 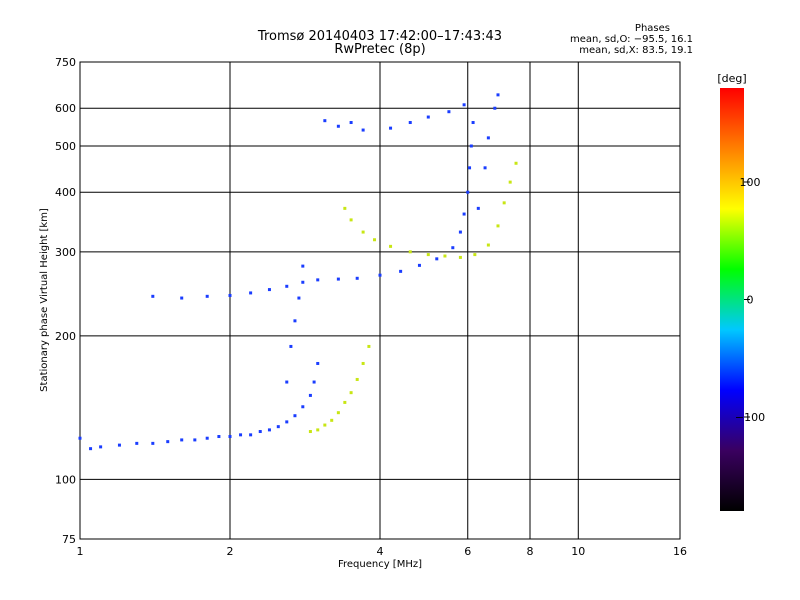 What do you see at coordinates (631, 39) in the screenshot?
I see `annotation-line-o: mean, sd,O: −95.5, 16.1` at bounding box center [631, 39].